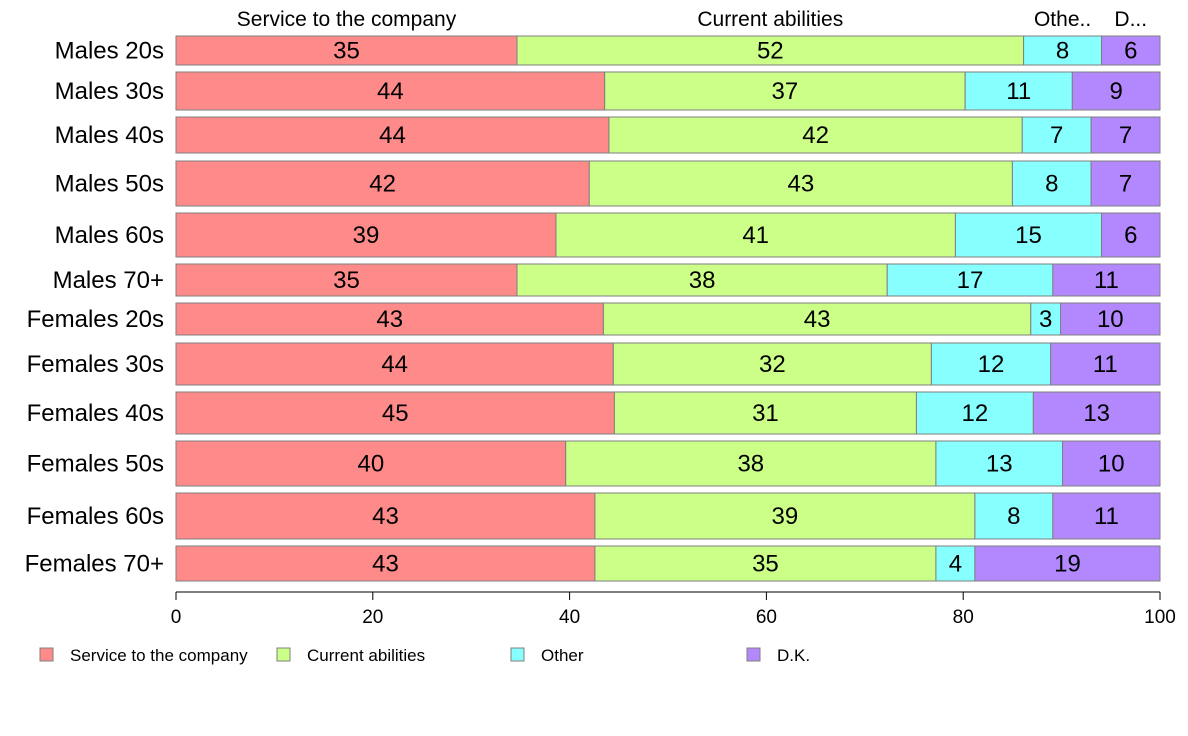 The image size is (1188, 736). I want to click on data-label: 31, so click(765, 413).